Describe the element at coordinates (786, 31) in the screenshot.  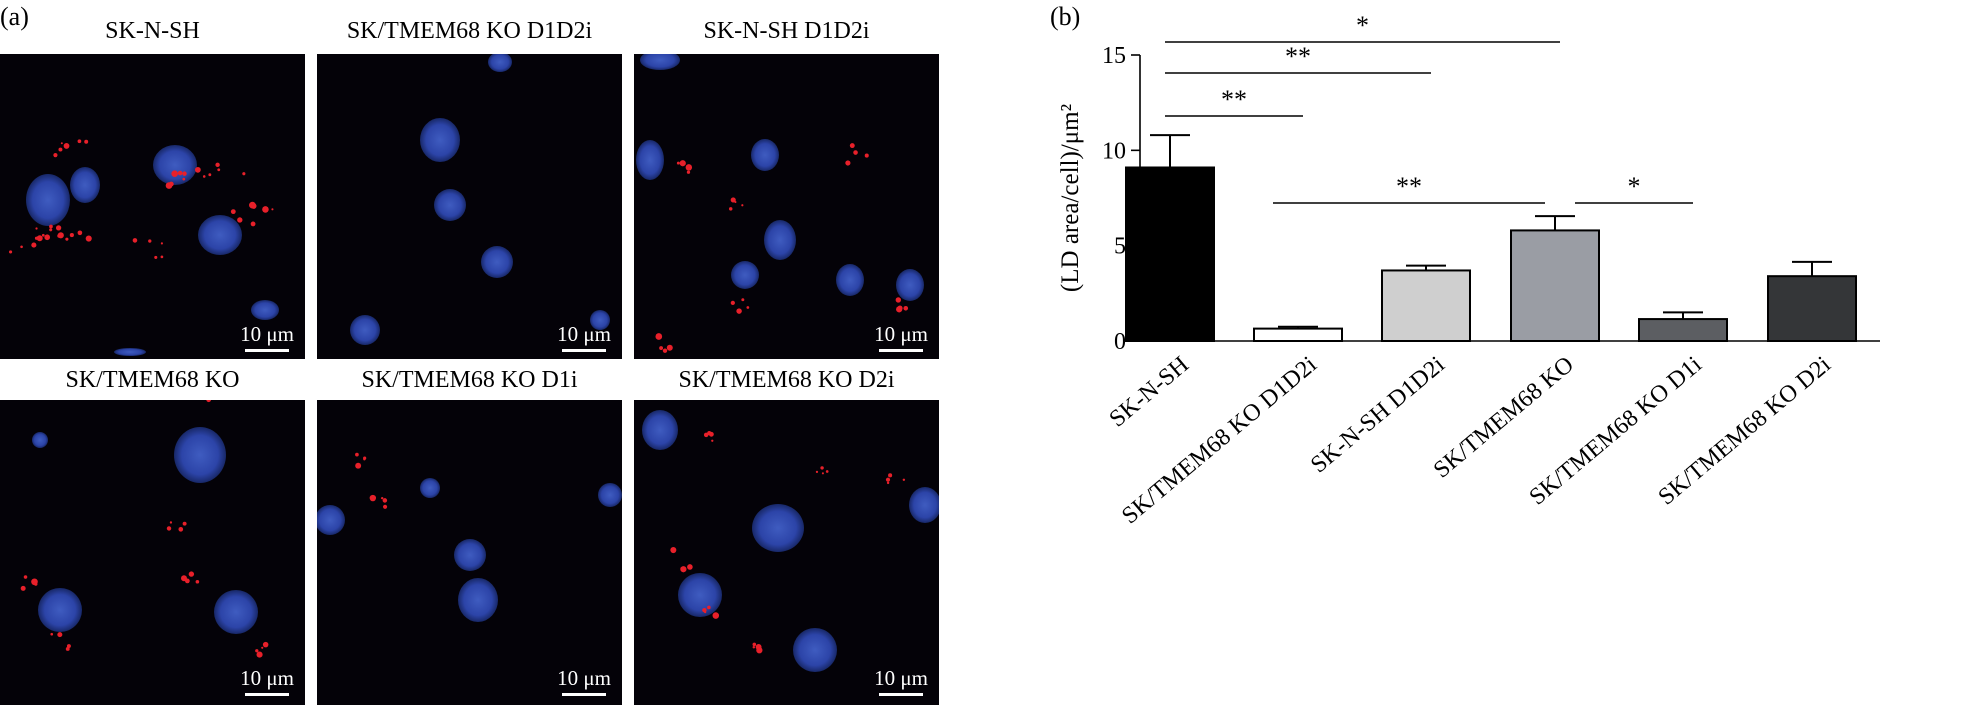
I see `image-title: SK-N-SH D1D2i` at that location.